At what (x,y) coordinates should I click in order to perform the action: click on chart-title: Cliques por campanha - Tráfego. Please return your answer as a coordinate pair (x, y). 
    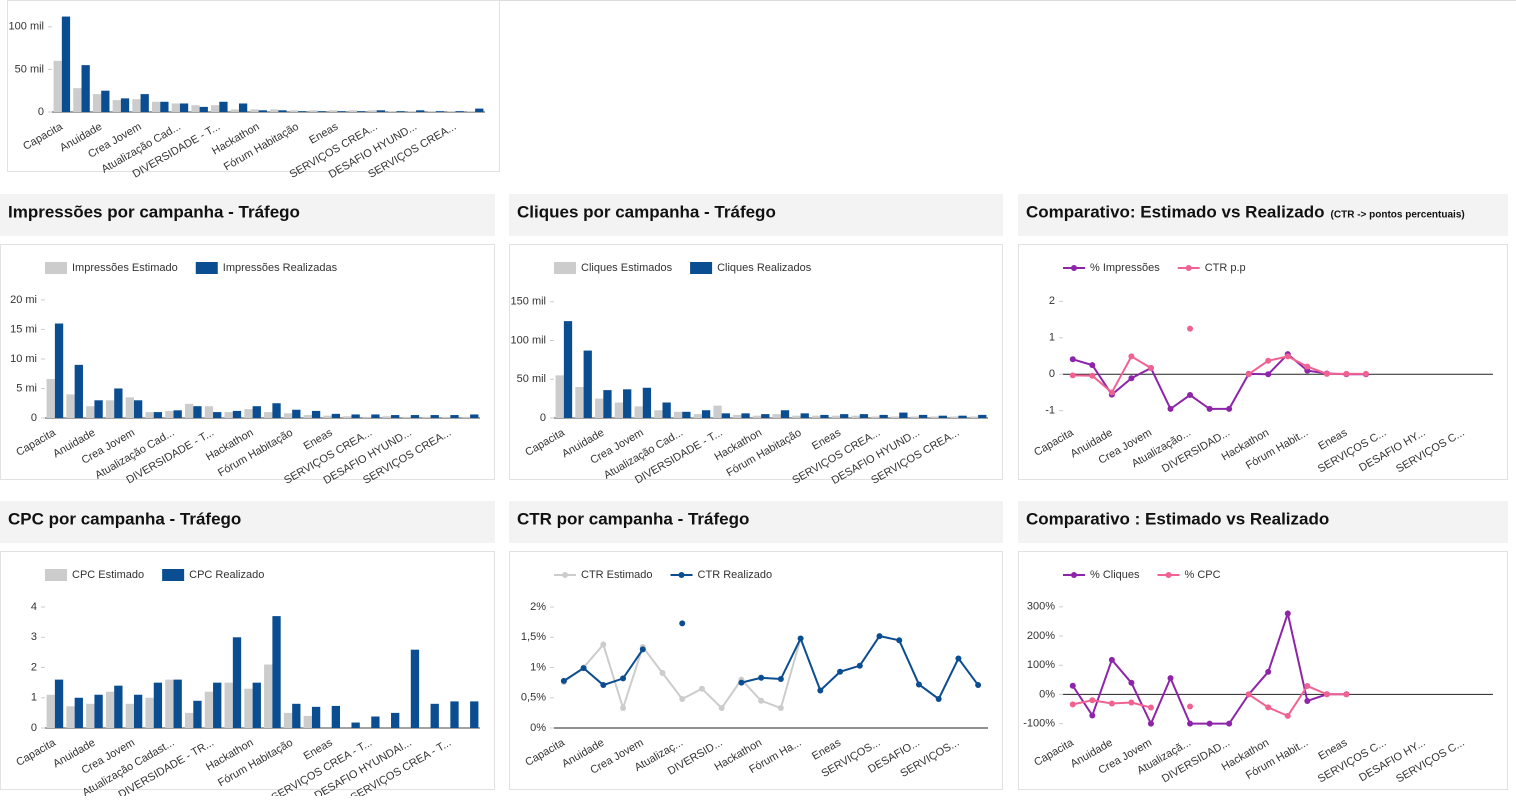
    Looking at the image, I should click on (646, 211).